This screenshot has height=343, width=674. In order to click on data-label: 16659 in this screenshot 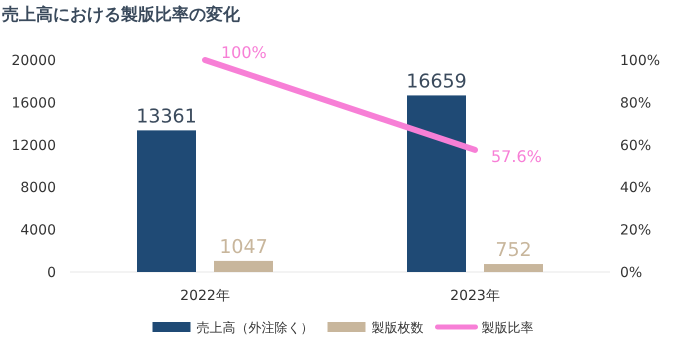, I will do `click(436, 81)`.